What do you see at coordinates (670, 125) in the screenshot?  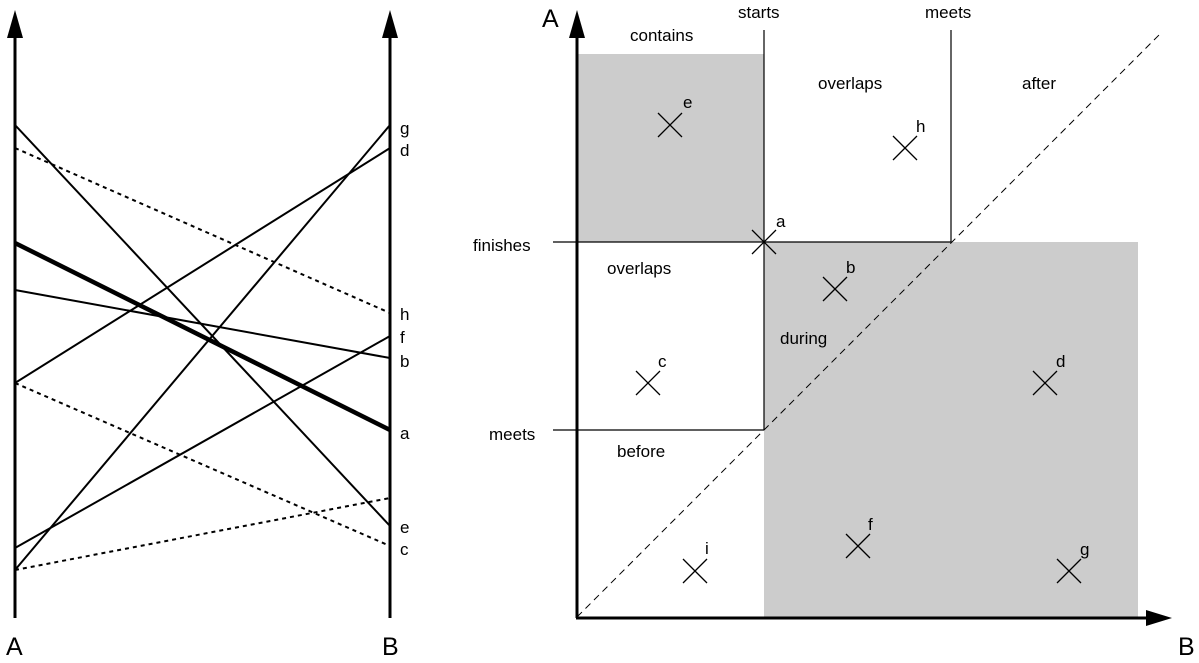 I see `point-marker-e` at bounding box center [670, 125].